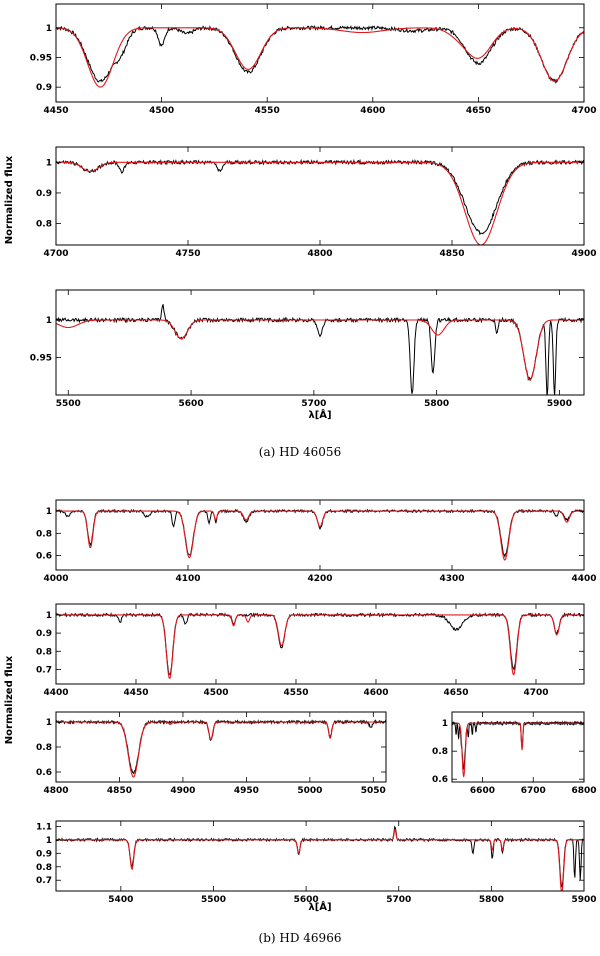 This screenshot has width=600, height=956. Describe the element at coordinates (55, 579) in the screenshot. I see `x-tick-label: 4000` at that location.